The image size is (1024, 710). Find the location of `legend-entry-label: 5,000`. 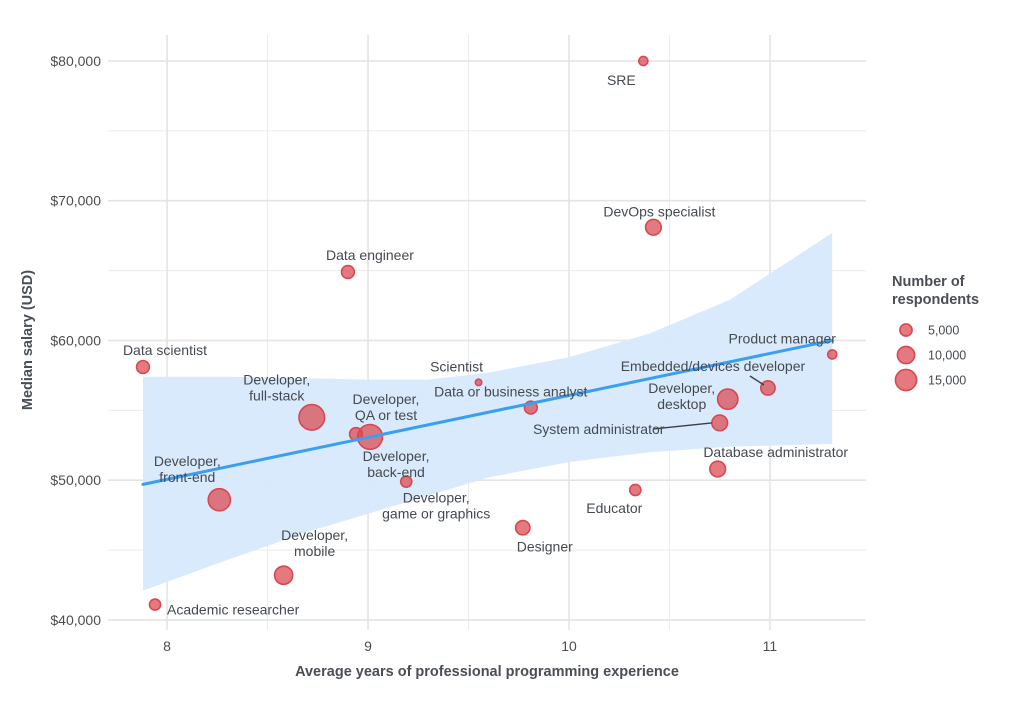

legend-entry-label: 5,000 is located at coordinates (943, 331).